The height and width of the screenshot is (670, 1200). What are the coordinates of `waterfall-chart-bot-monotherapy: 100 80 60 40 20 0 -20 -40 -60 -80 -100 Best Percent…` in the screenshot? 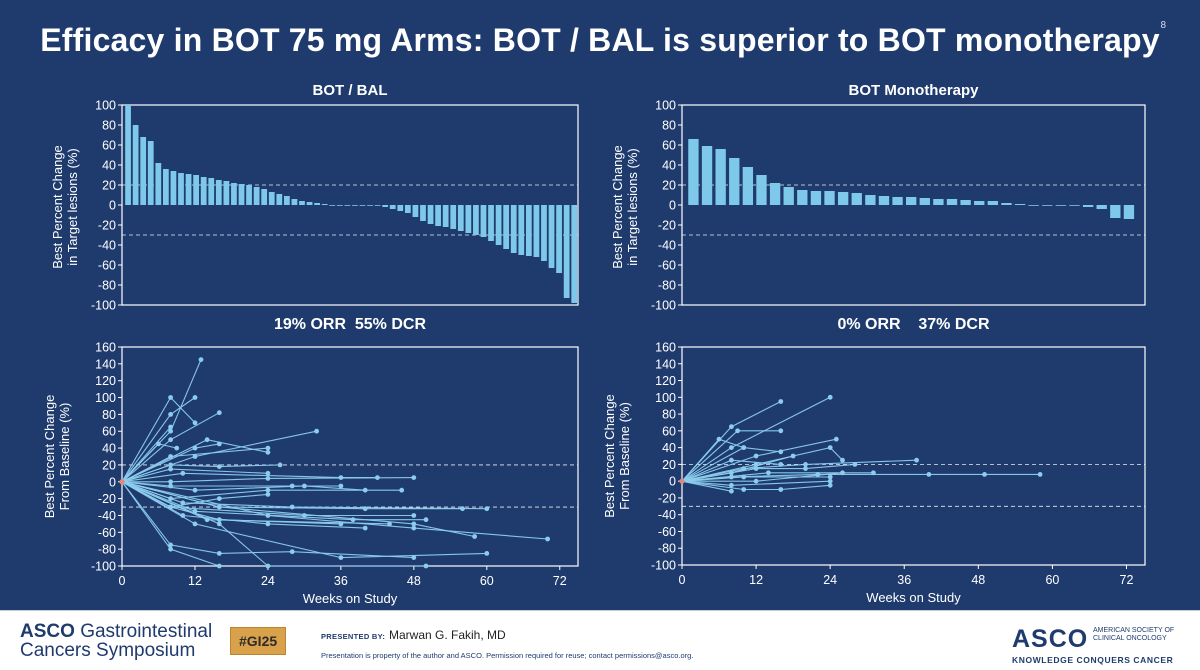 It's located at (878, 206).